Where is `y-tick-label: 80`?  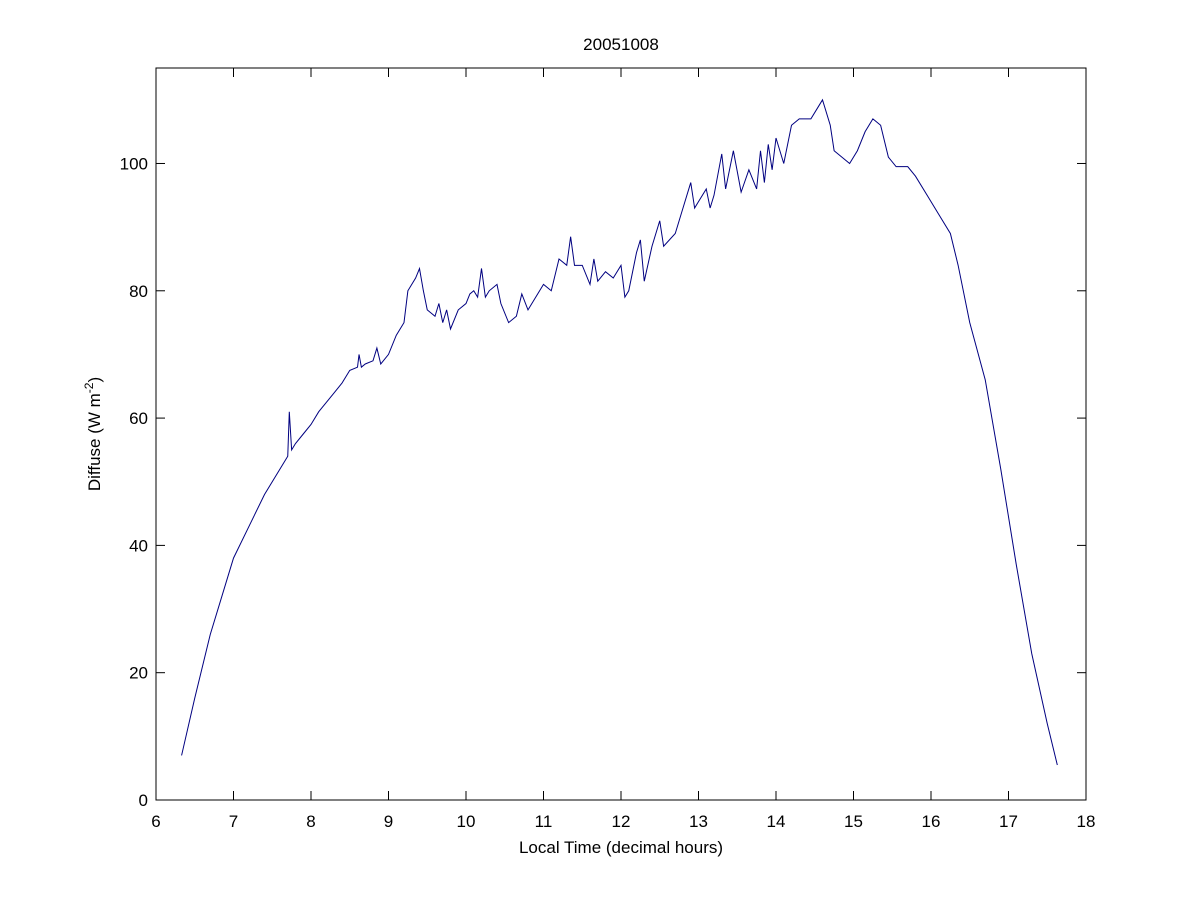 y-tick-label: 80 is located at coordinates (138, 291).